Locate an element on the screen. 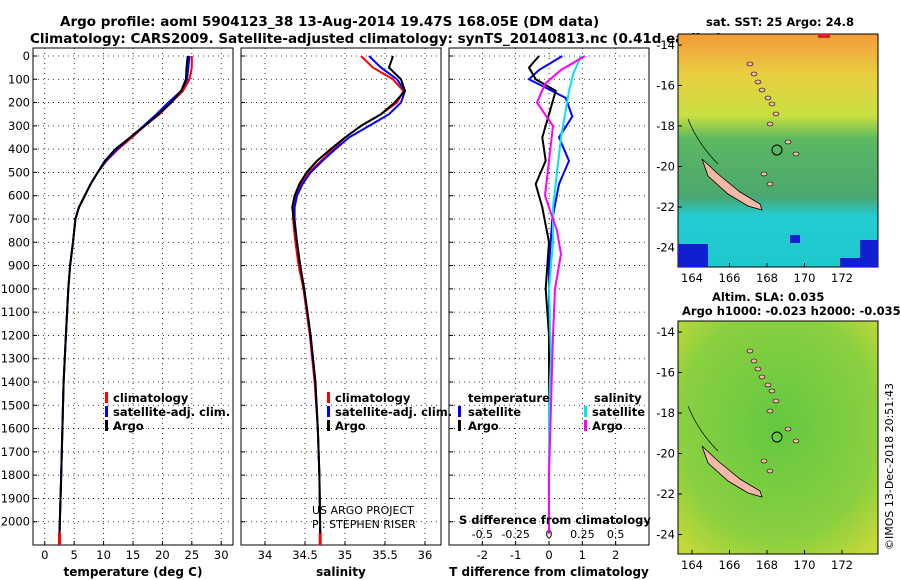 The width and height of the screenshot is (900, 580). sla-map: 164 166 168 170 172 -14 -16 -18 -20 -22 -24 is located at coordinates (767, 446).